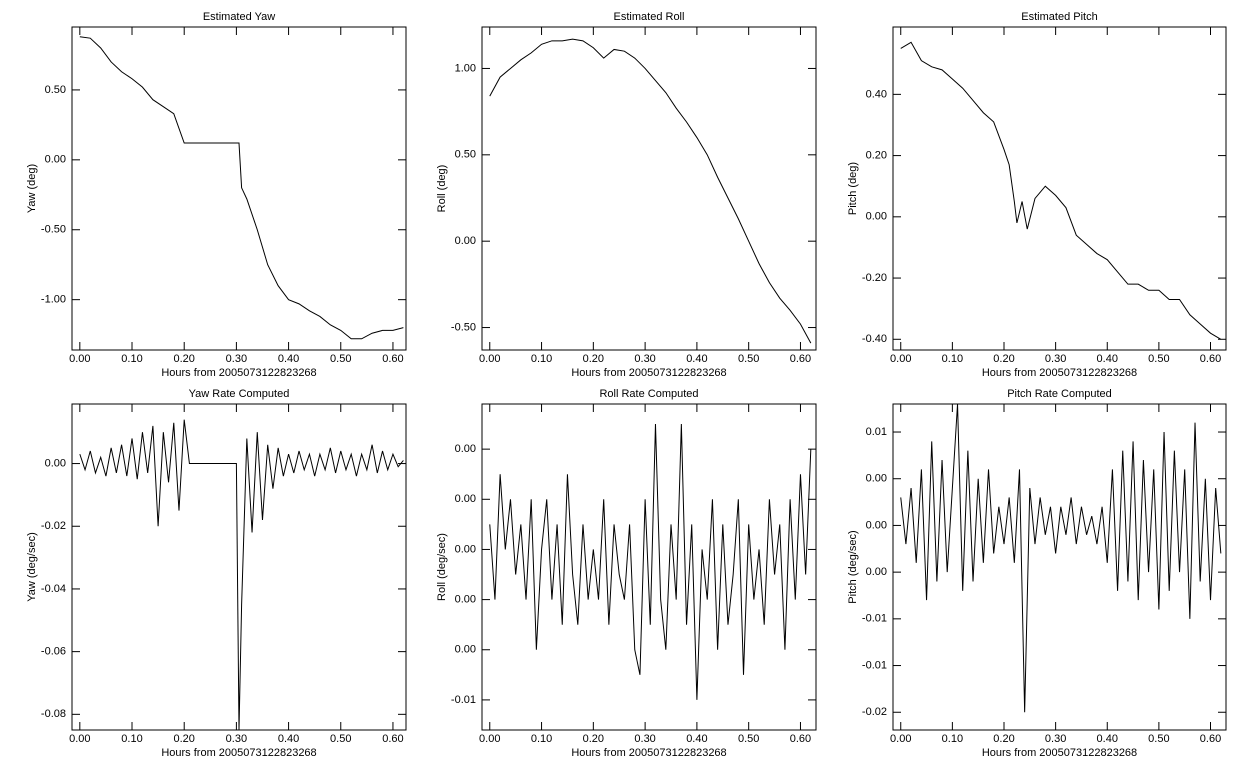 The width and height of the screenshot is (1250, 775). What do you see at coordinates (465, 68) in the screenshot?
I see `y-tick-label: 1.00` at bounding box center [465, 68].